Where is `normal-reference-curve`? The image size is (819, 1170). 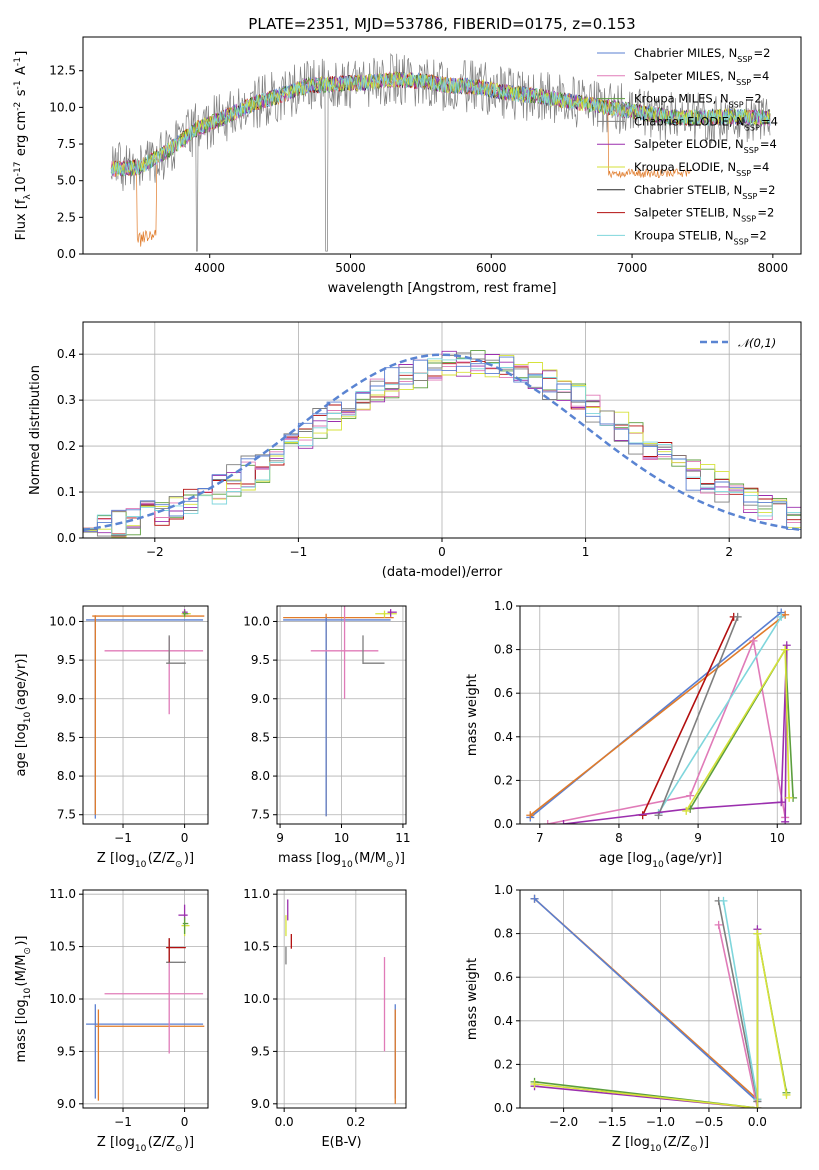
normal-reference-curve is located at coordinates (442, 442).